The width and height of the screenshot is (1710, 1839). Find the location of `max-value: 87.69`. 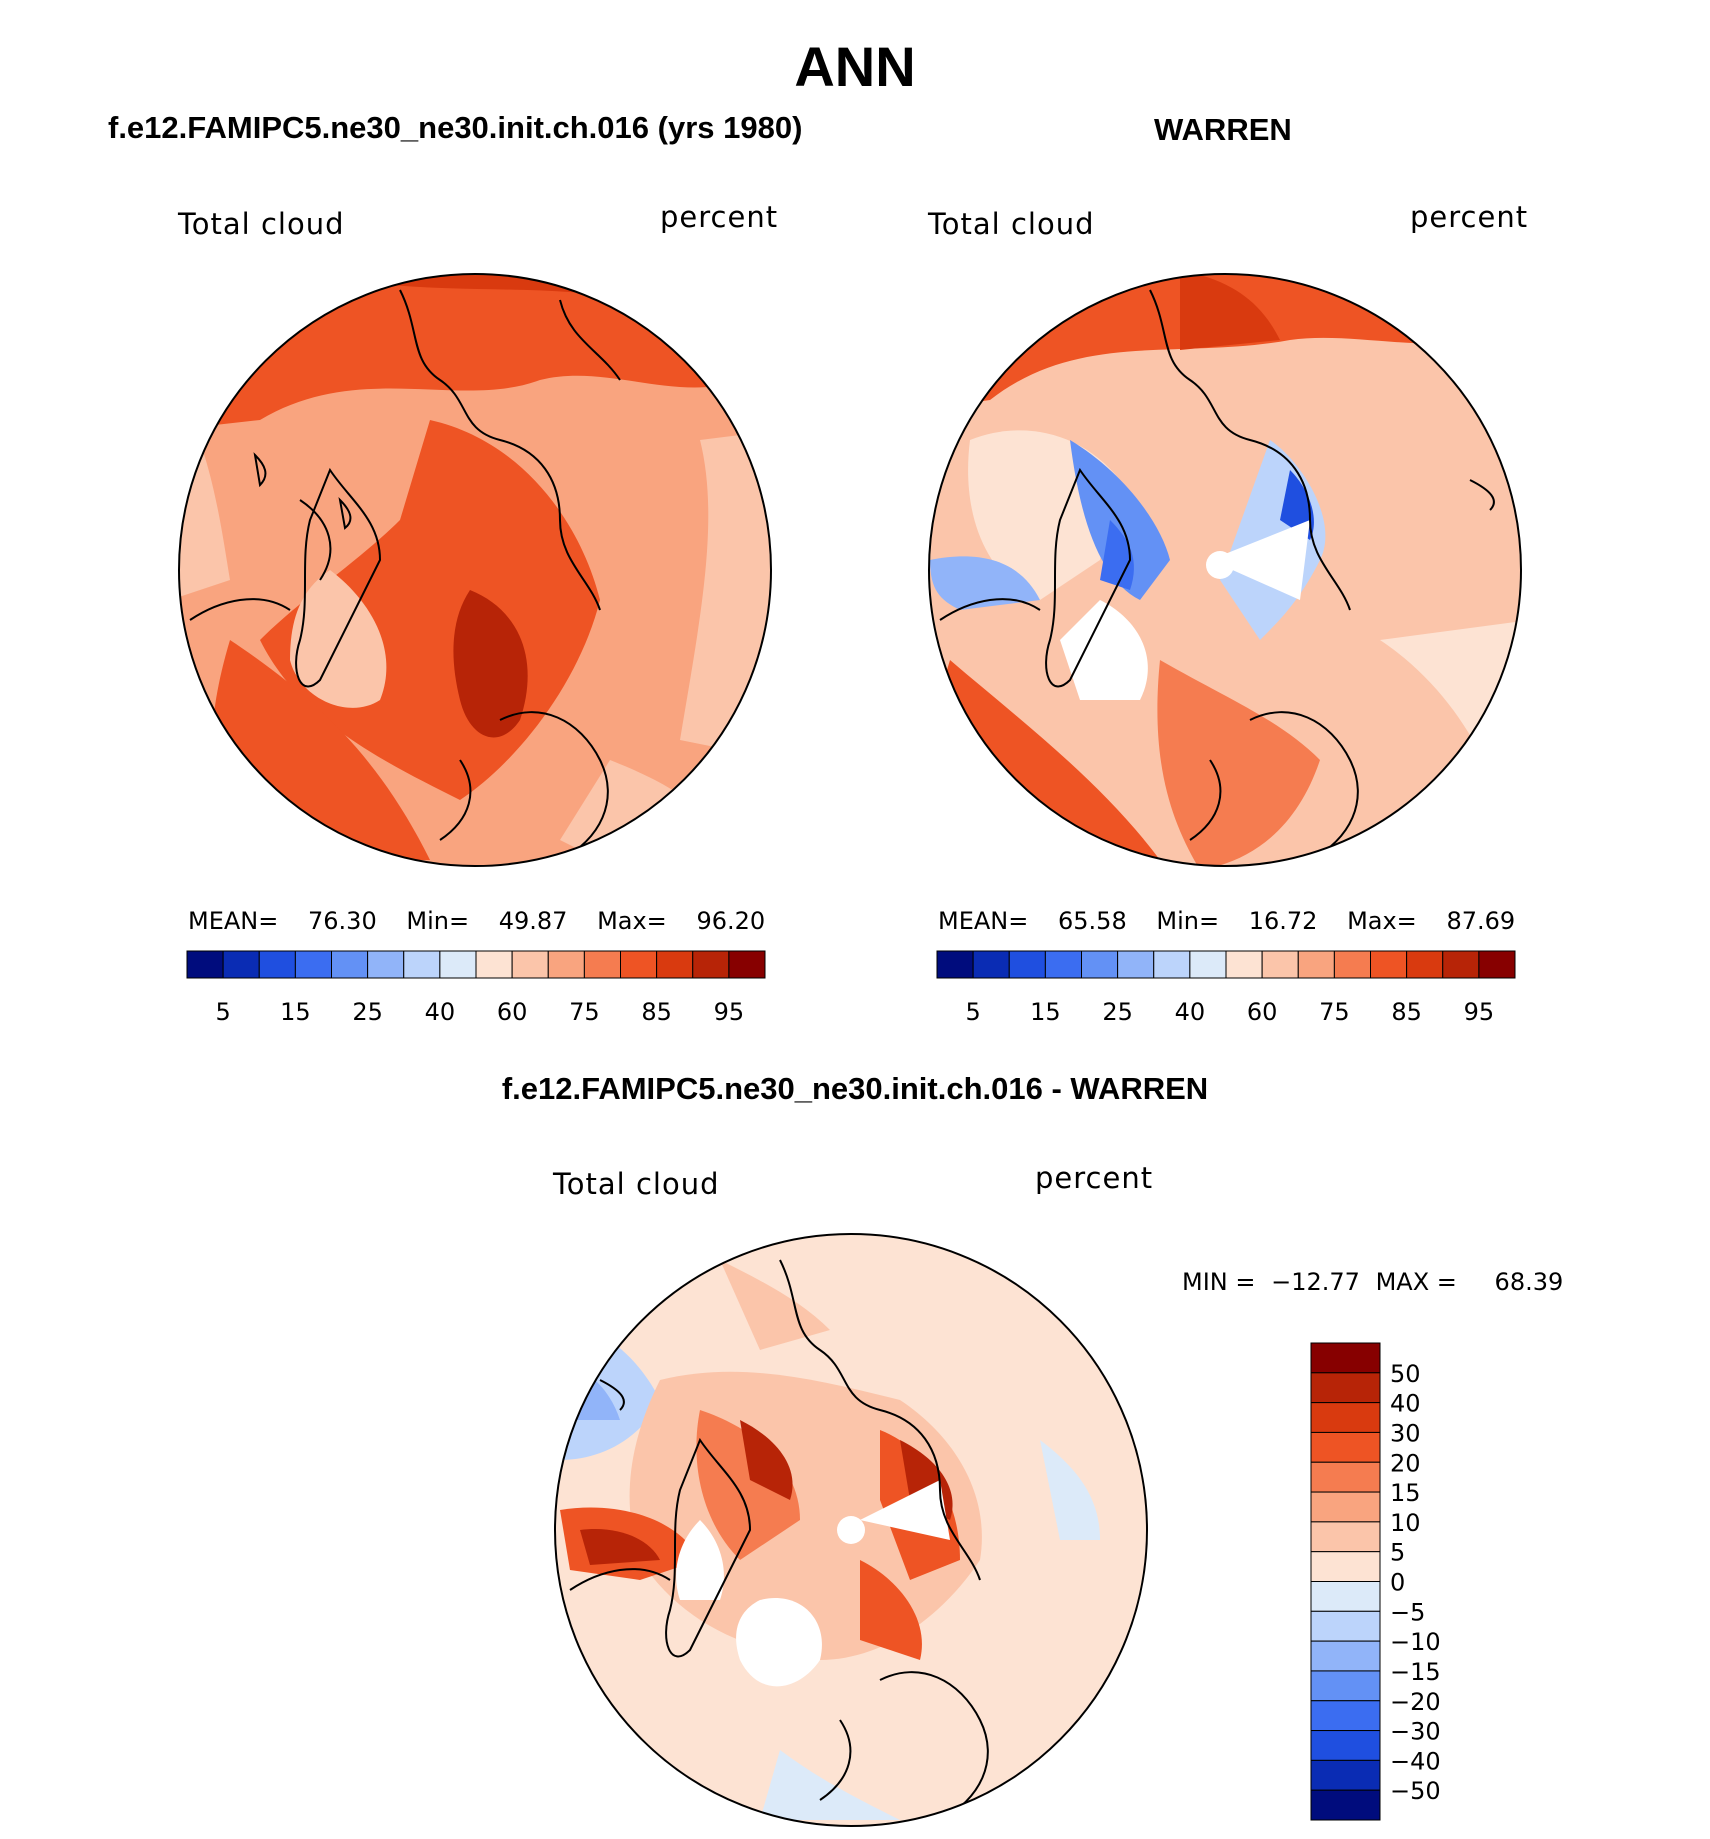

max-value: 87.69 is located at coordinates (1481, 921).